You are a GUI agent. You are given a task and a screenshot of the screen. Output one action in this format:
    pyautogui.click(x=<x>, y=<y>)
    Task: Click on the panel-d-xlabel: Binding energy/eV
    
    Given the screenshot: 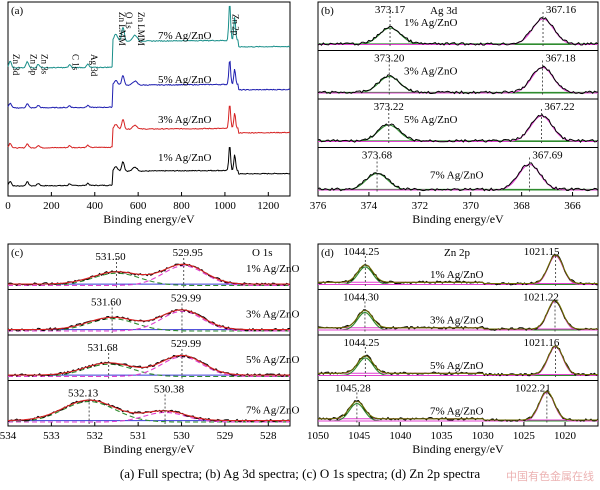 What is the action you would take?
    pyautogui.click(x=458, y=449)
    